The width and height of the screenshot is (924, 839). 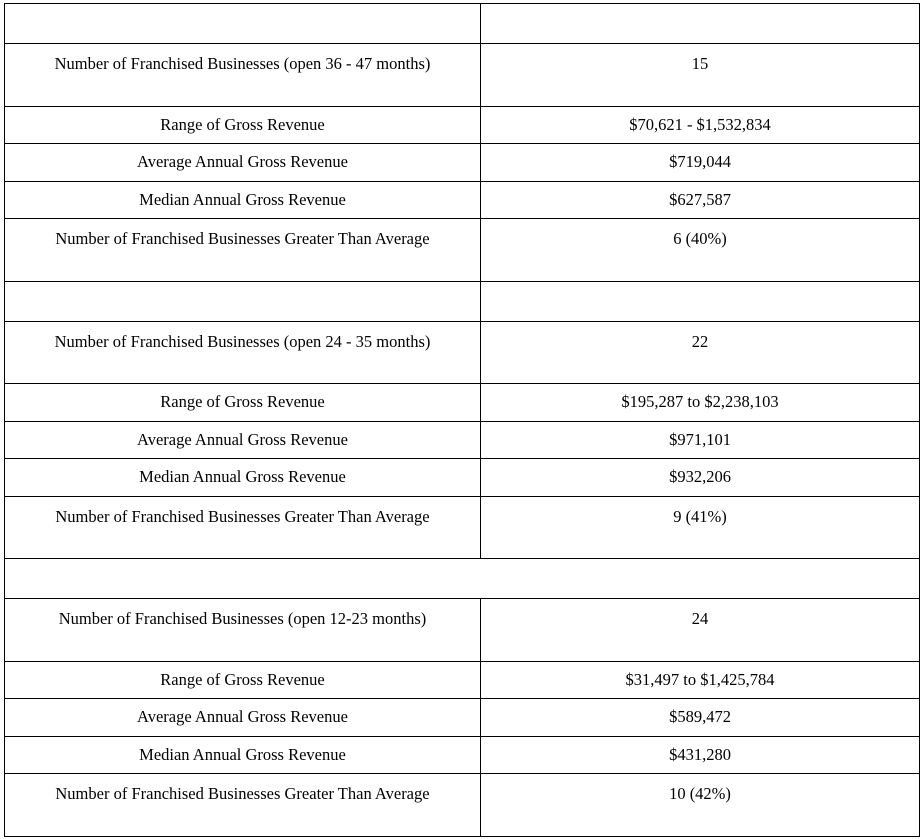 I want to click on row-value: 6 (40%), so click(x=700, y=250).